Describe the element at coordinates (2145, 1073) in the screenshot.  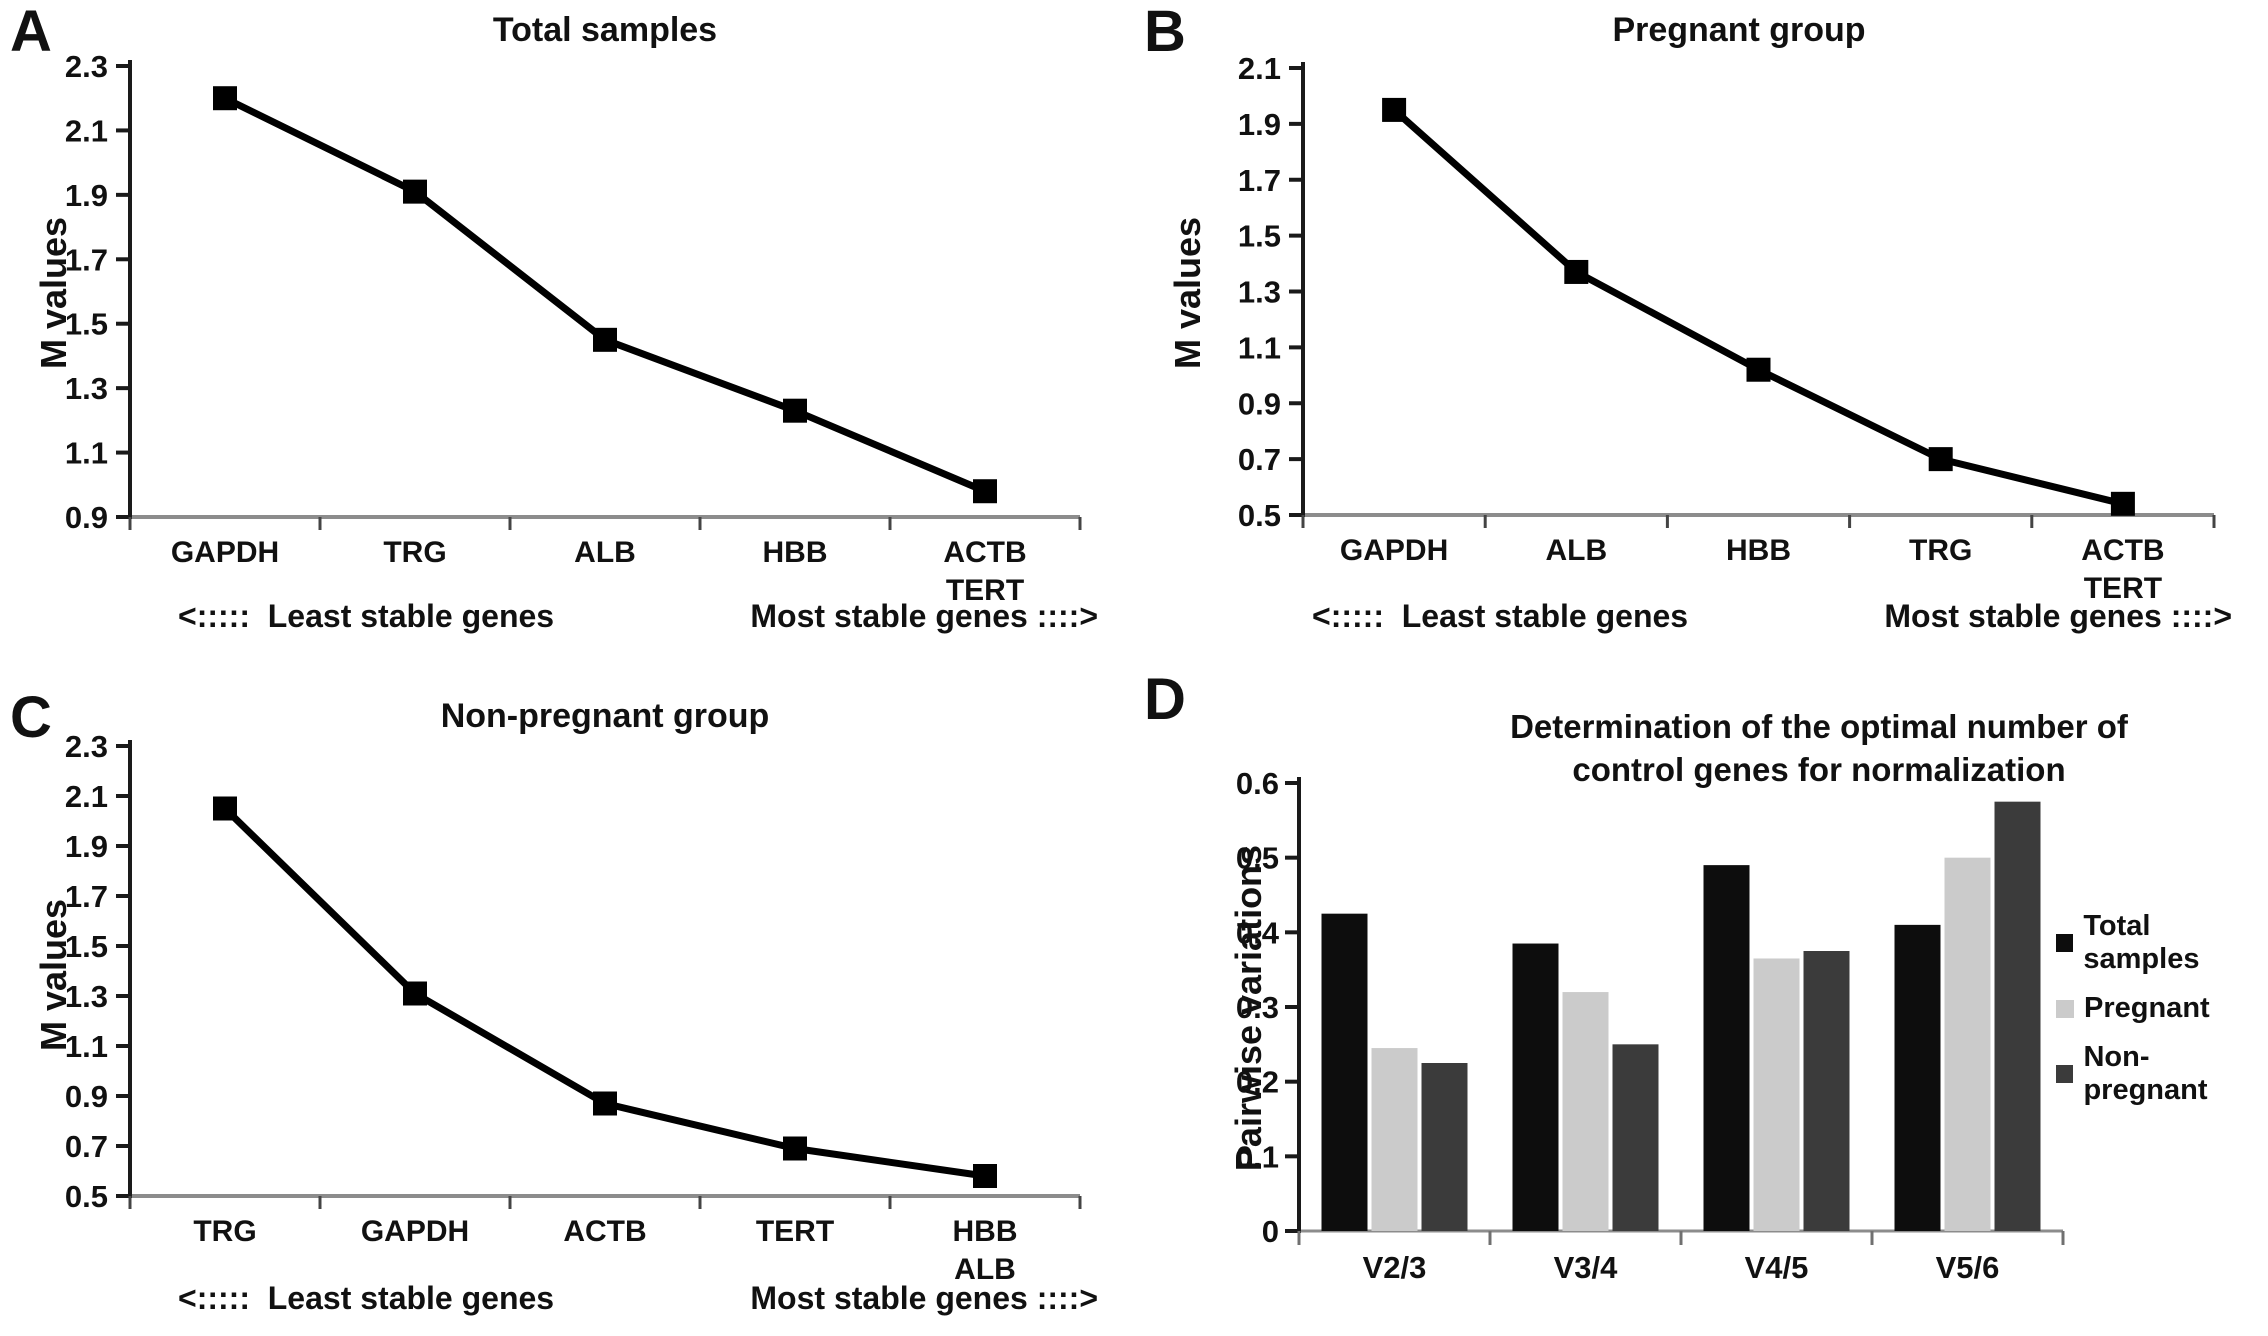
I see `legend-label-non-pregnant: Non-pregnant` at that location.